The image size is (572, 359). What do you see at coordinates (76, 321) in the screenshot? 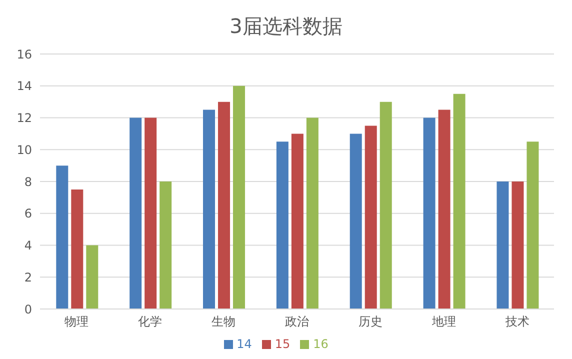
I see `x-tick-label: 物理` at bounding box center [76, 321].